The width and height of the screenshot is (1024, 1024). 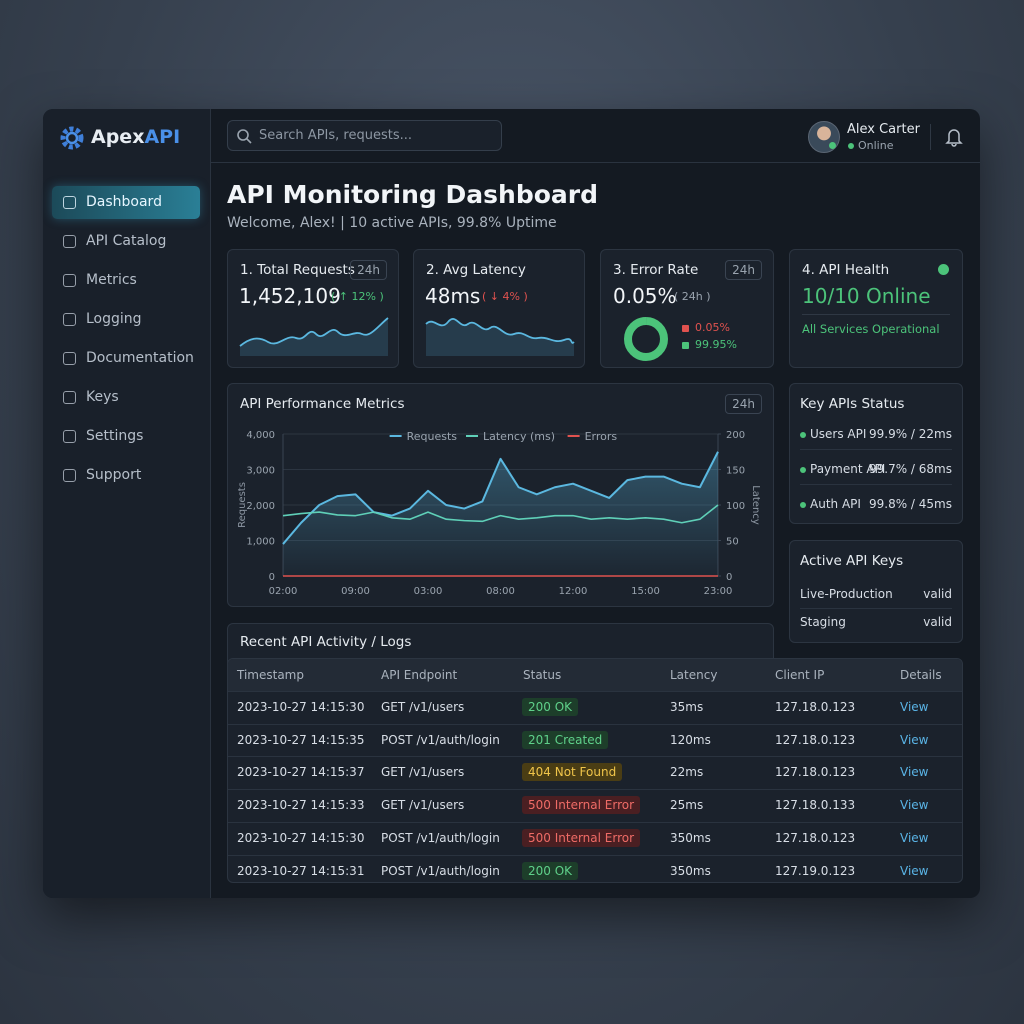 What do you see at coordinates (326, 642) in the screenshot?
I see `logs-title: Recent API Activity / Logs` at bounding box center [326, 642].